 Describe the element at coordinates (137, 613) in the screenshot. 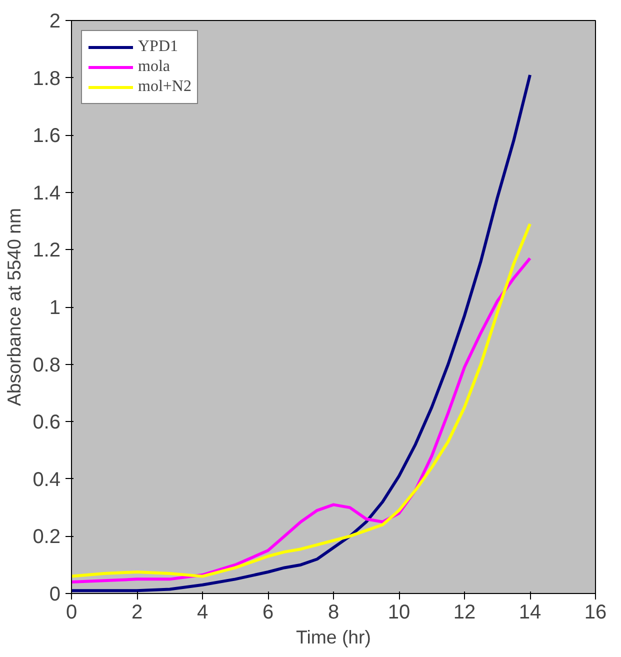

I see `x-tick-label: 2` at that location.